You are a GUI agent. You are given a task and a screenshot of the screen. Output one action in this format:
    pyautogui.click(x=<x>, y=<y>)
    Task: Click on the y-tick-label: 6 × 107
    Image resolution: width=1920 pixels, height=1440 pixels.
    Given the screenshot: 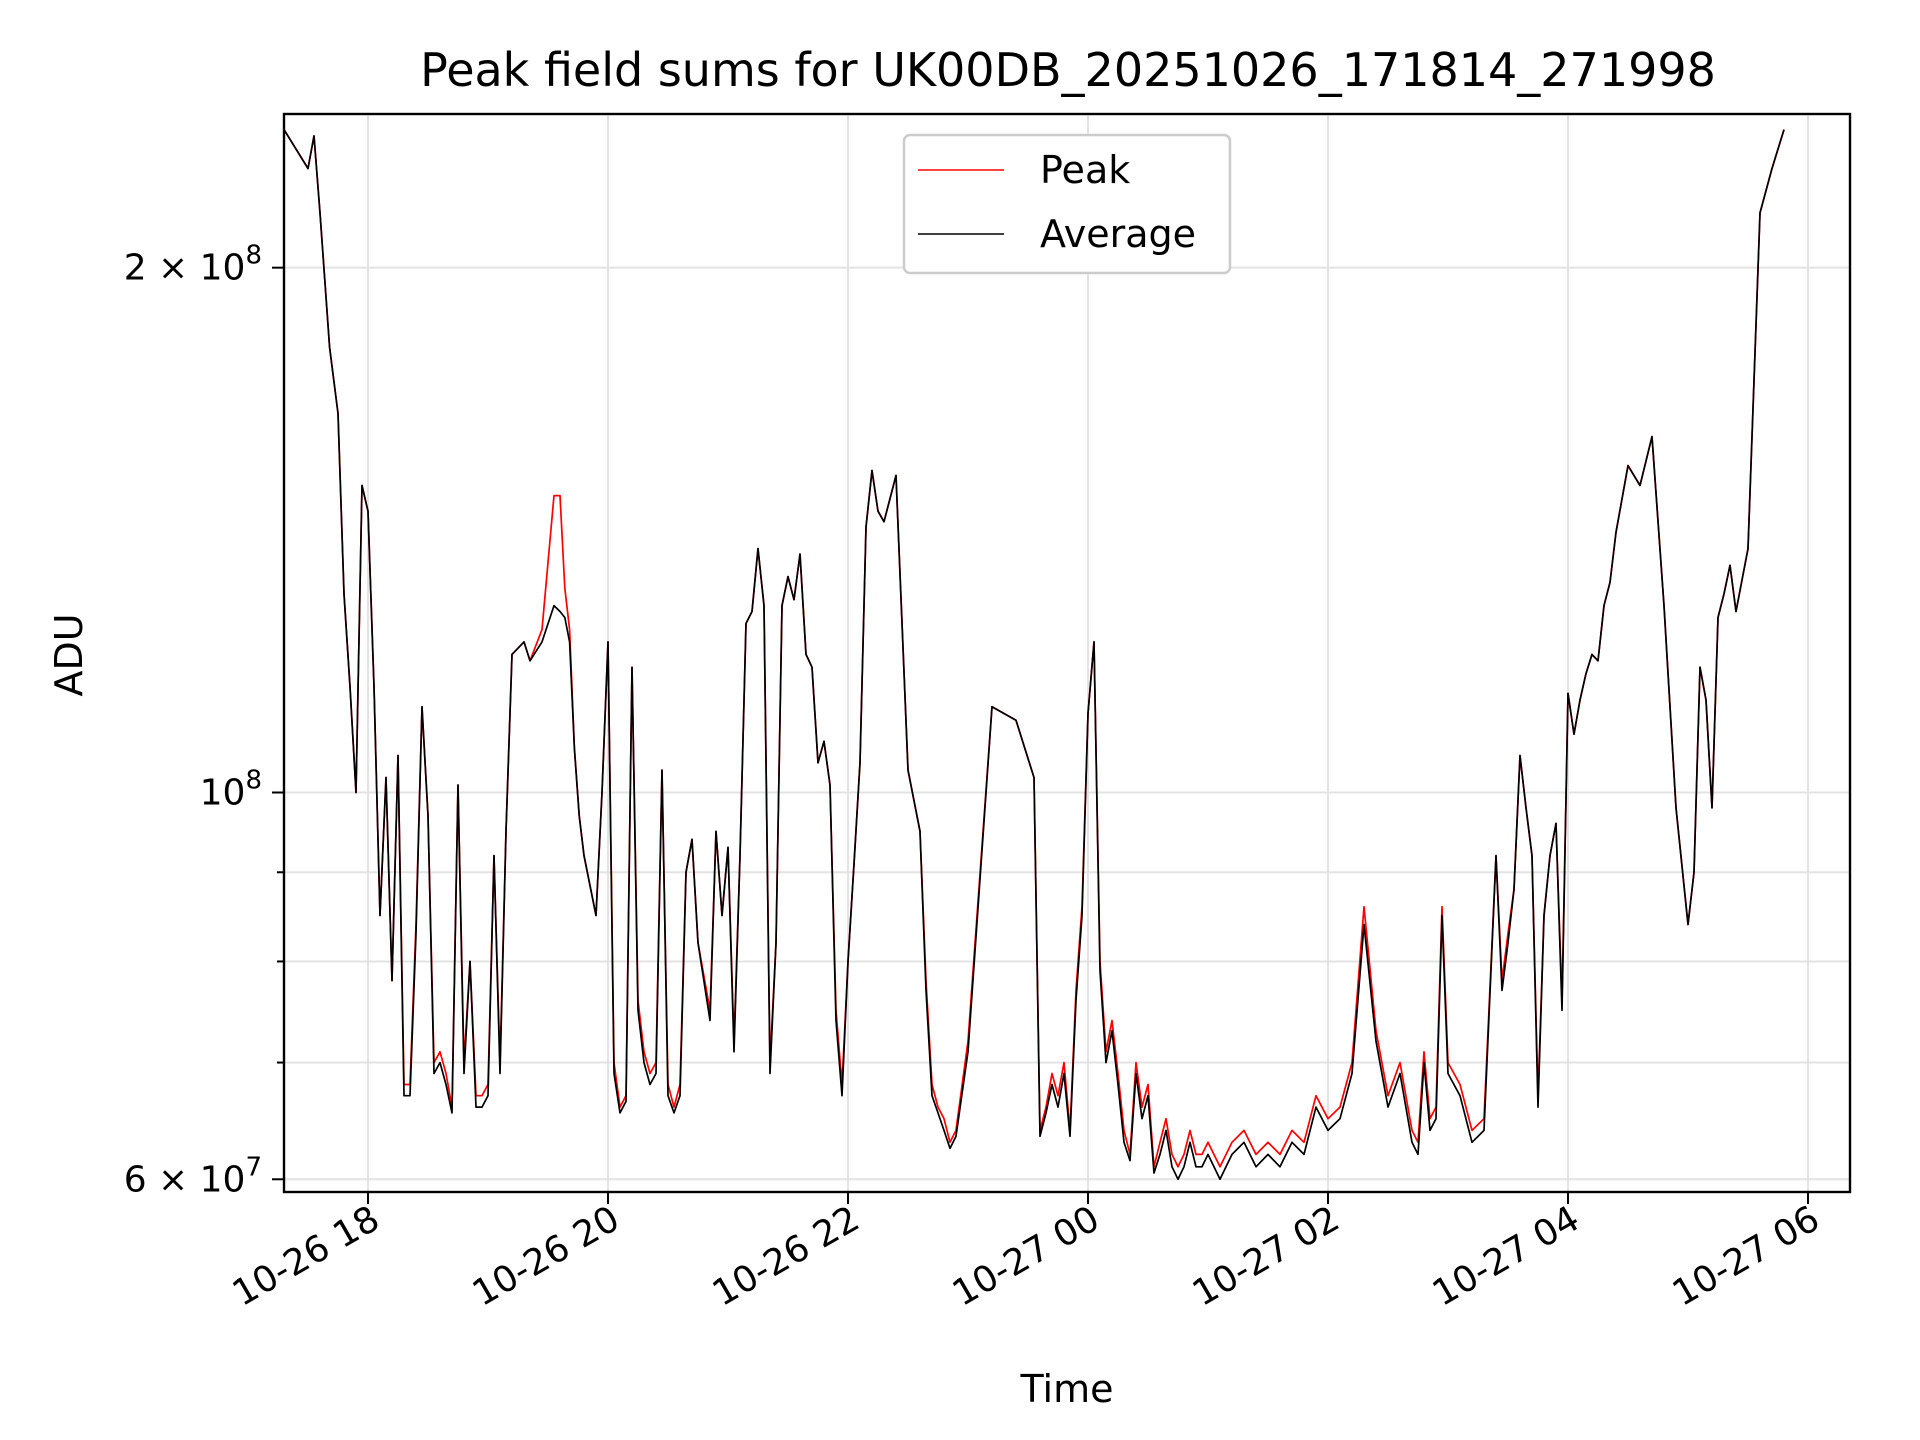 What is the action you would take?
    pyautogui.click(x=193, y=1176)
    